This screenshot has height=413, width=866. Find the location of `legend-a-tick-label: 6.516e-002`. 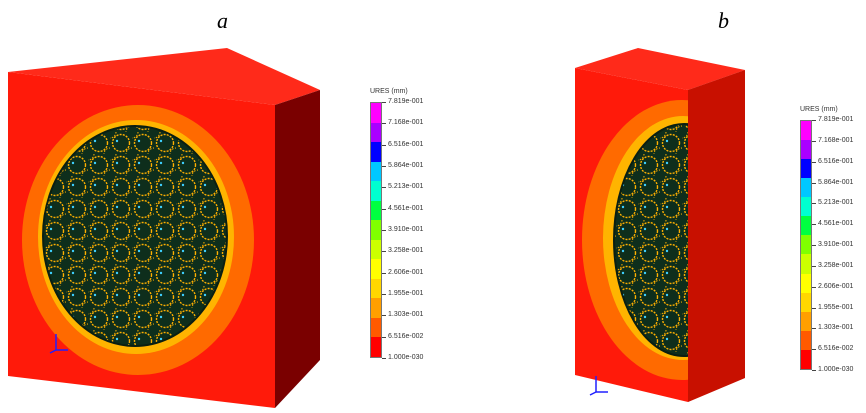

legend-a-tick-label: 6.516e-002 is located at coordinates (406, 336).